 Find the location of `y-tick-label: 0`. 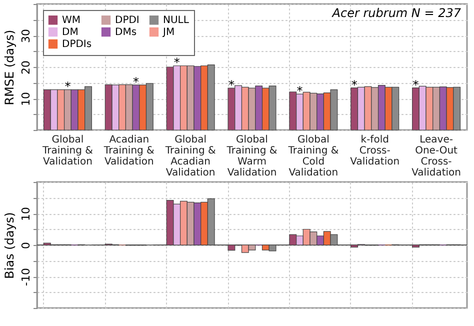

y-tick-label: 0 is located at coordinates (26, 245).